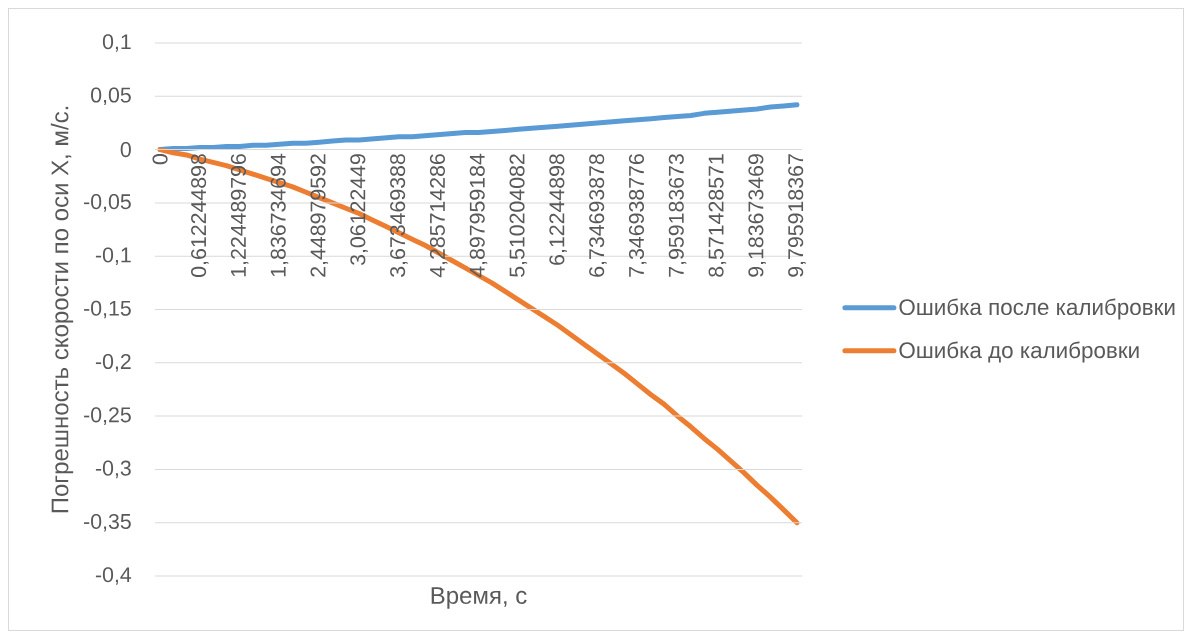 The width and height of the screenshot is (1192, 639). I want to click on x-tick-label: 7,959183673, so click(677, 215).